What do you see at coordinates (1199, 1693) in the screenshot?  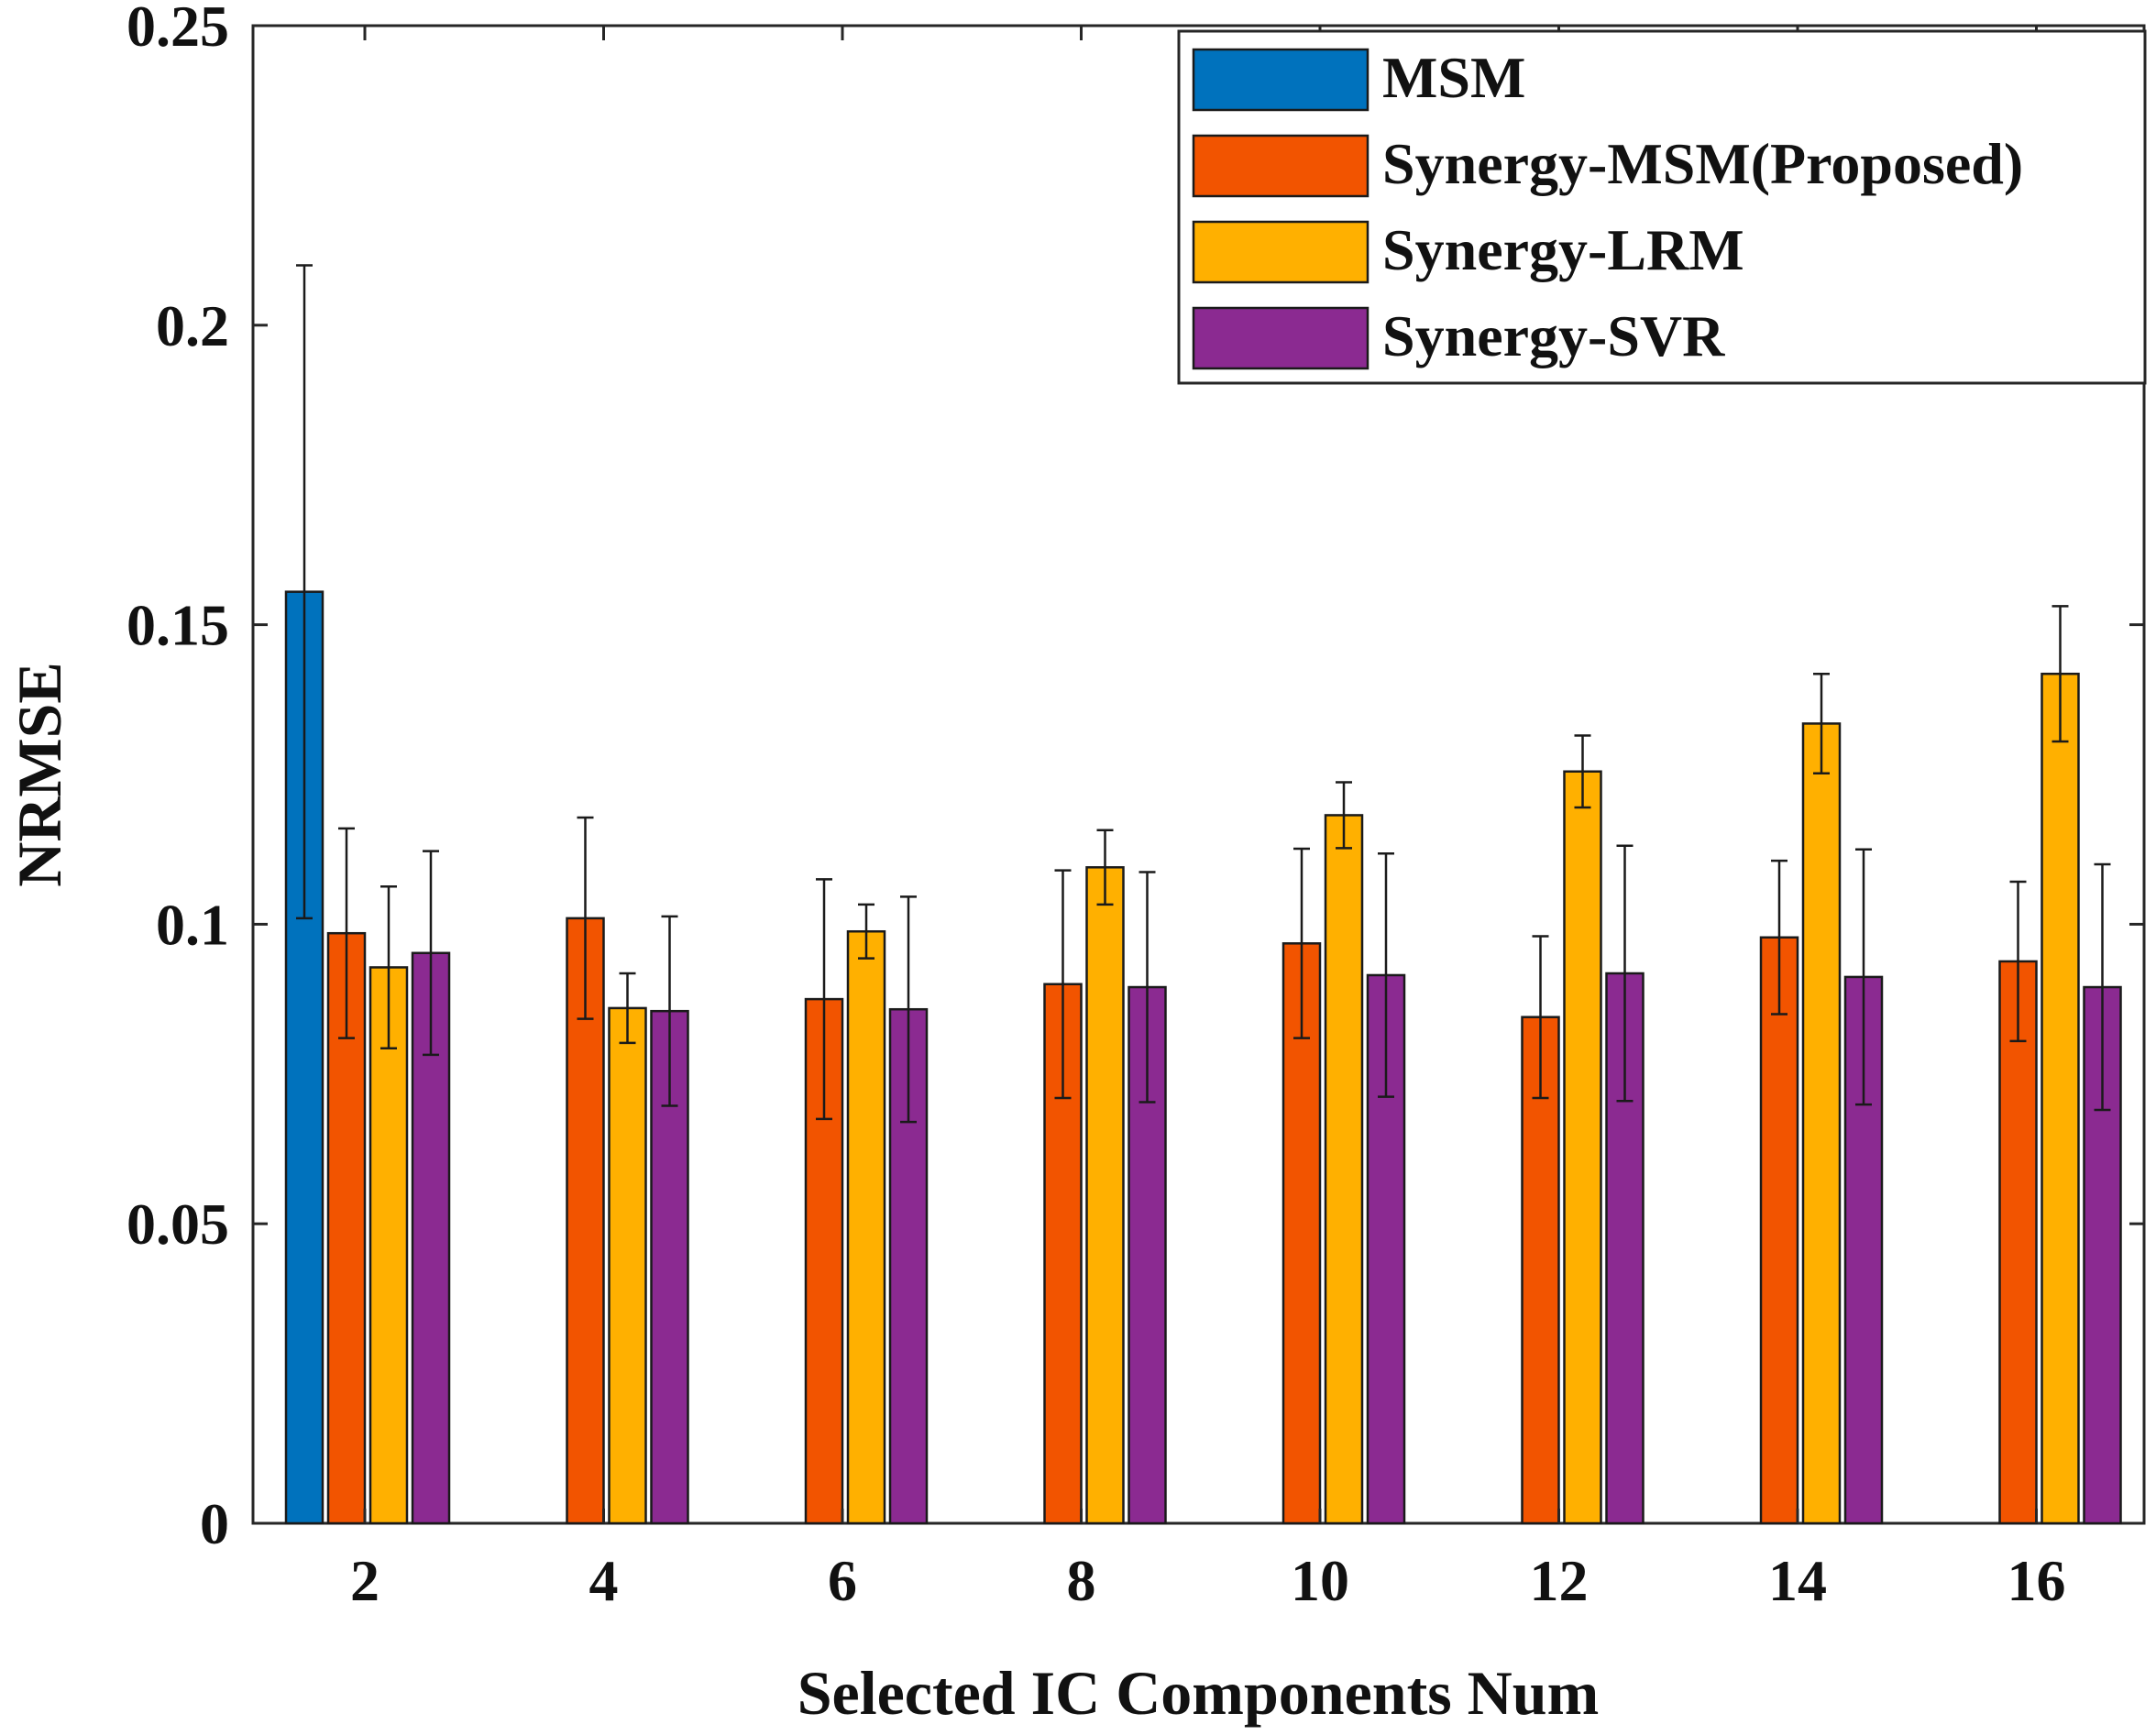 I see `x-axis-label: Selected IC Components Num` at bounding box center [1199, 1693].